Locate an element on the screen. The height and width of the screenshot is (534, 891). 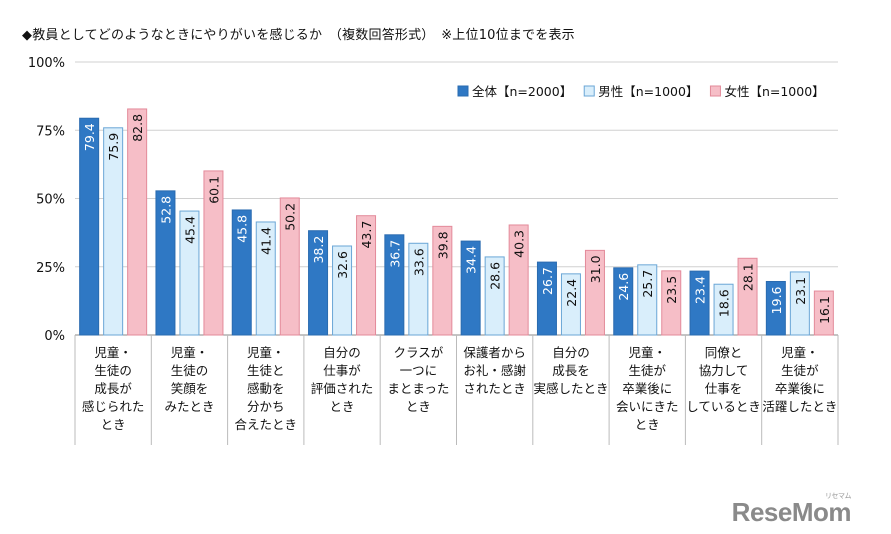
category-label: 成長を is located at coordinates (571, 370).